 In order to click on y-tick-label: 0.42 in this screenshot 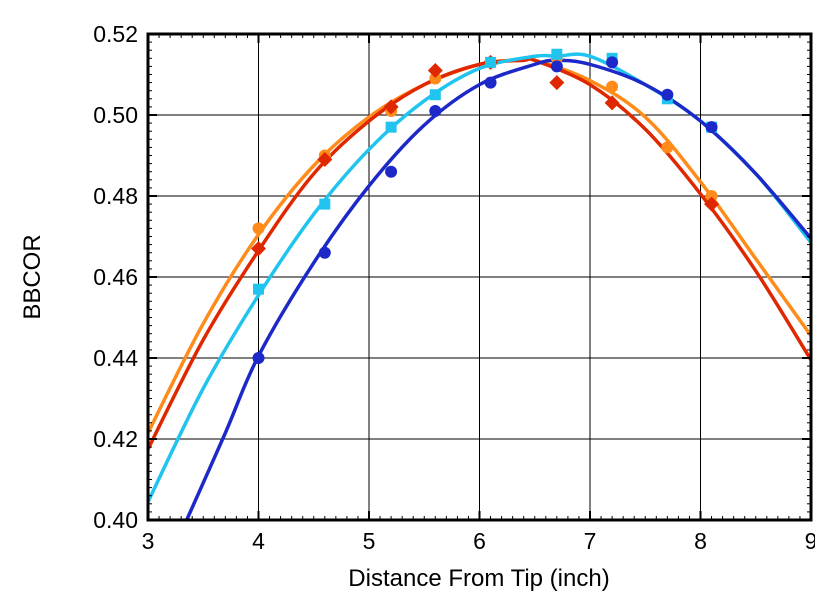, I will do `click(115, 439)`.